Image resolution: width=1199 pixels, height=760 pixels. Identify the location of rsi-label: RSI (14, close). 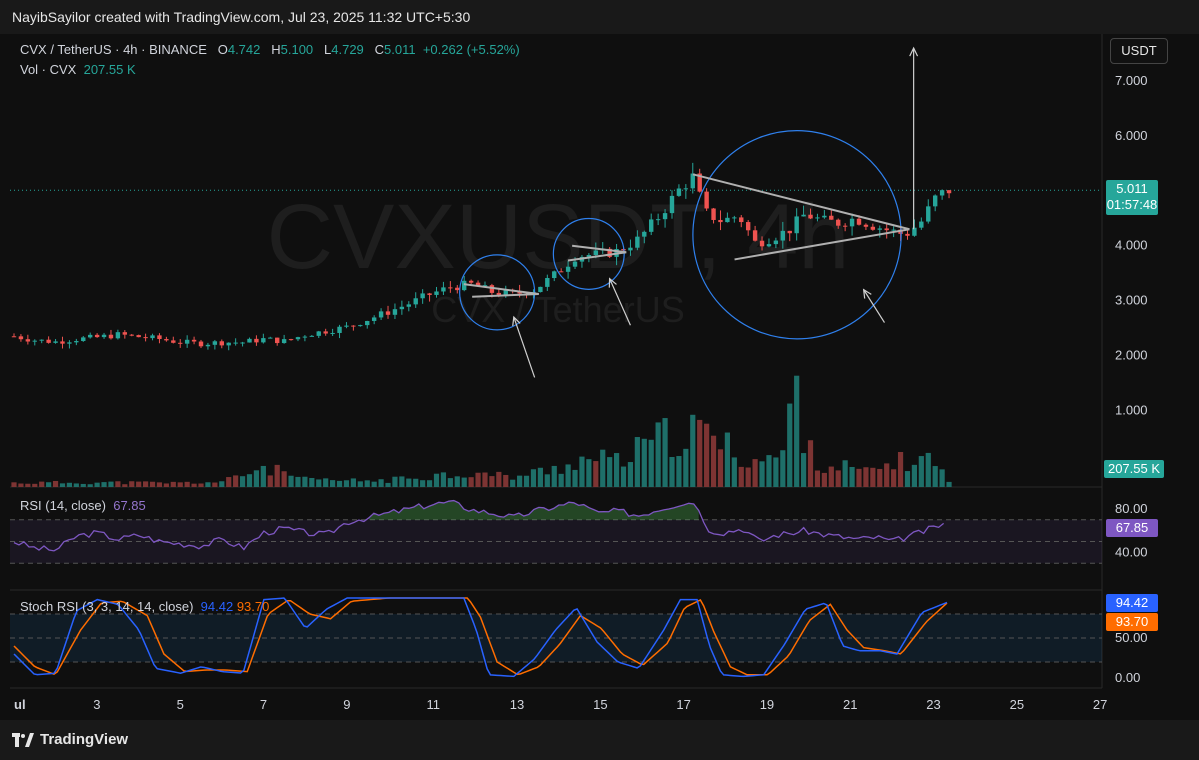
(63, 505).